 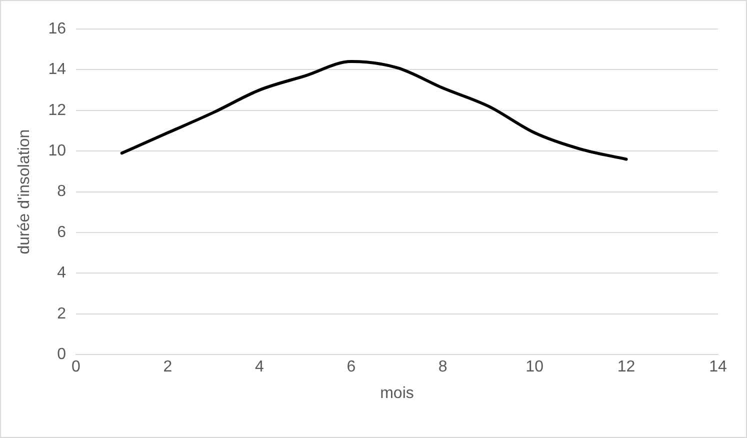 I want to click on x-tick-label: 10, so click(x=535, y=367).